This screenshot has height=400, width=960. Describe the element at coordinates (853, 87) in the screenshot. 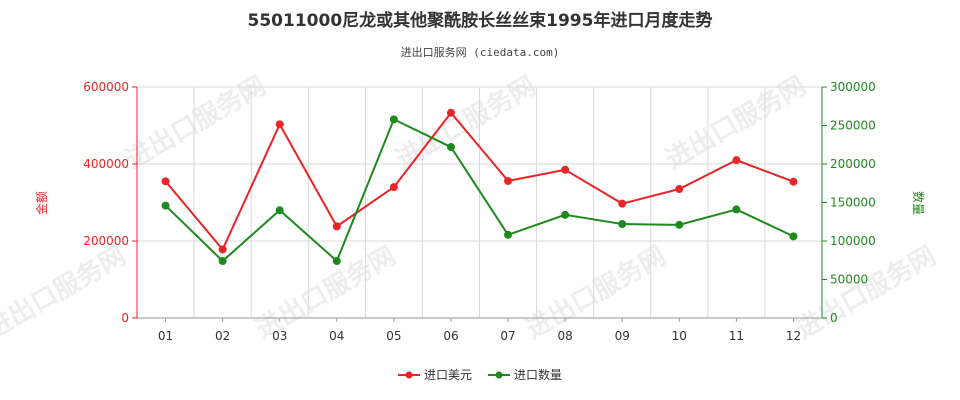

I see `y-right-tick-label: 300000` at that location.